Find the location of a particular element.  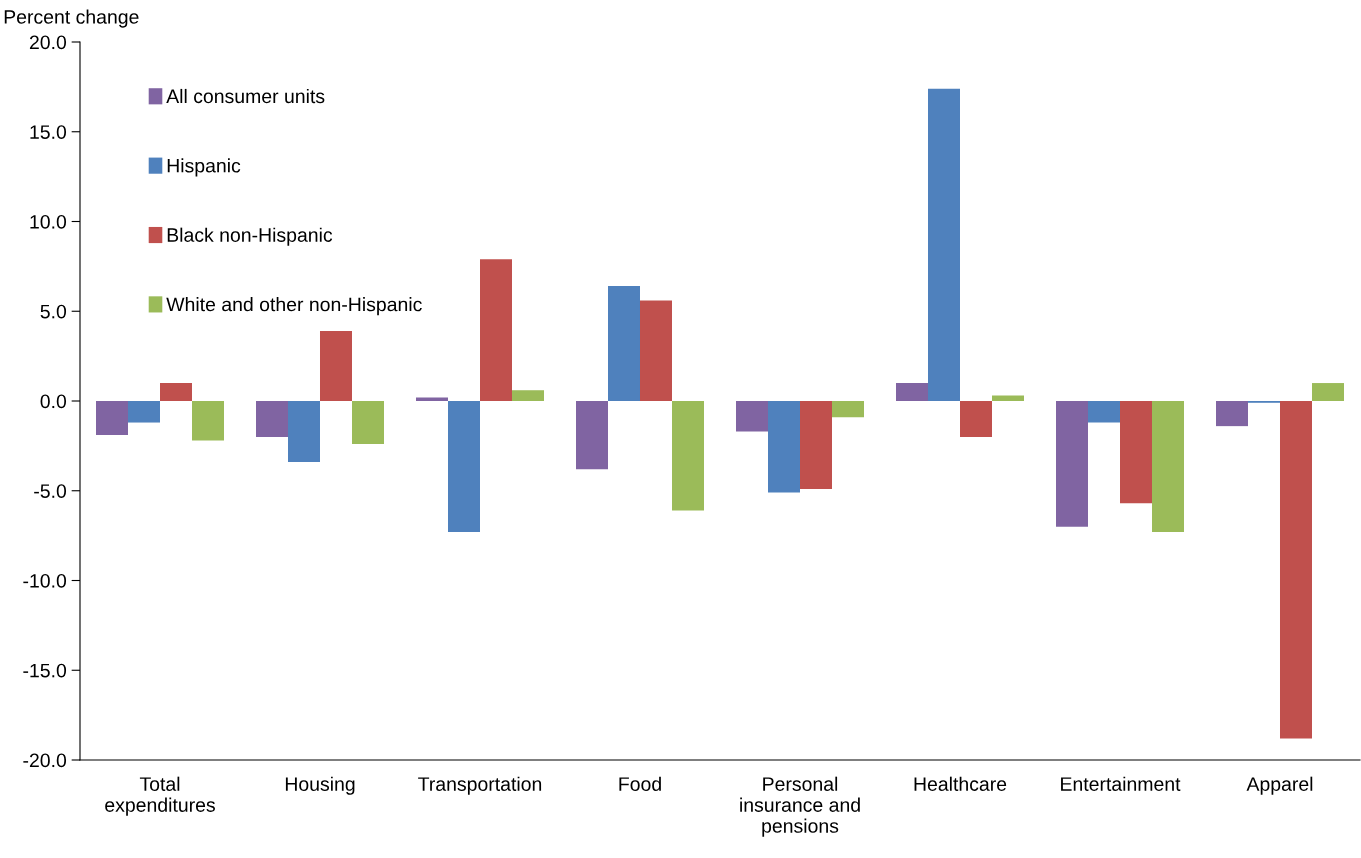

y-axis-title: Percent change is located at coordinates (71, 18).